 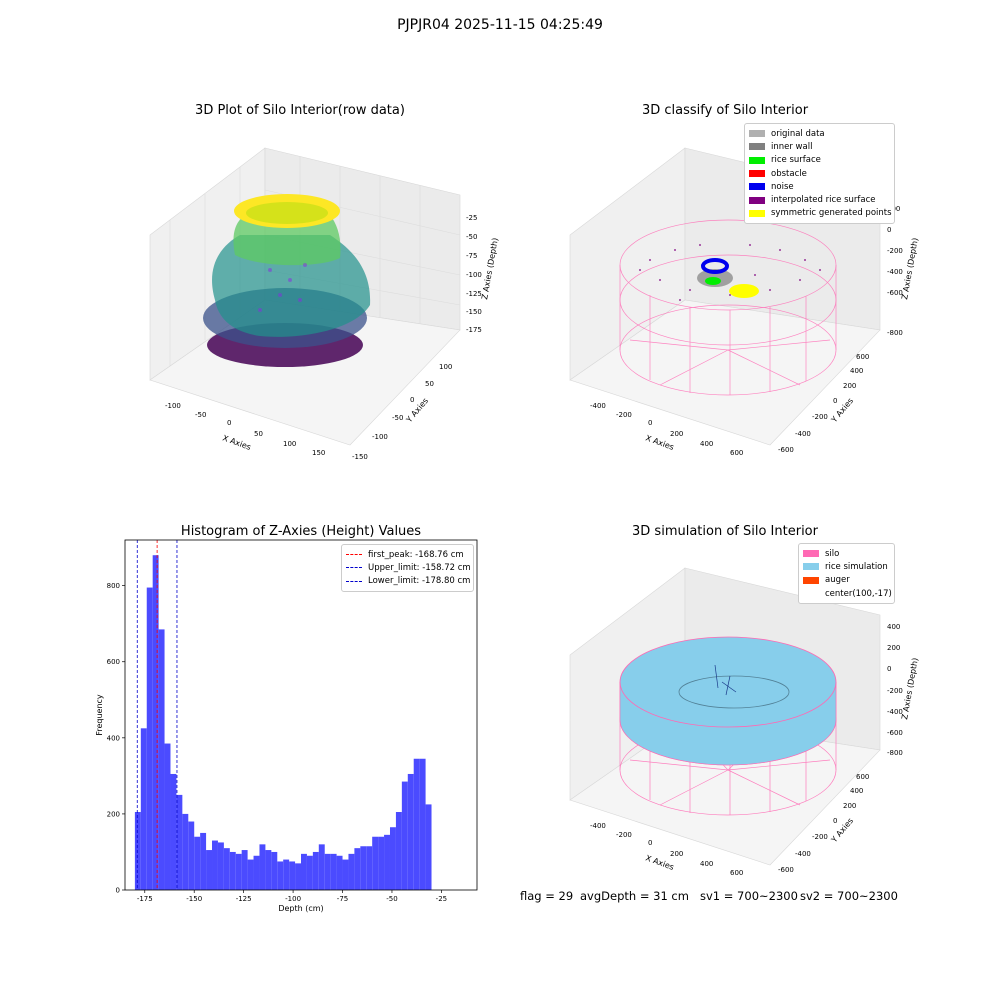 I want to click on simulation-plot-title: 3D simulation of Silo Interior, so click(x=725, y=531).